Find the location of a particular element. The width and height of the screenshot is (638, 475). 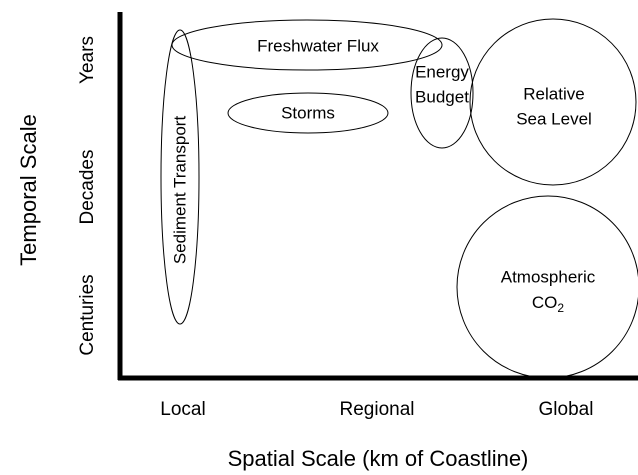

y-label: Decades is located at coordinates (87, 187).